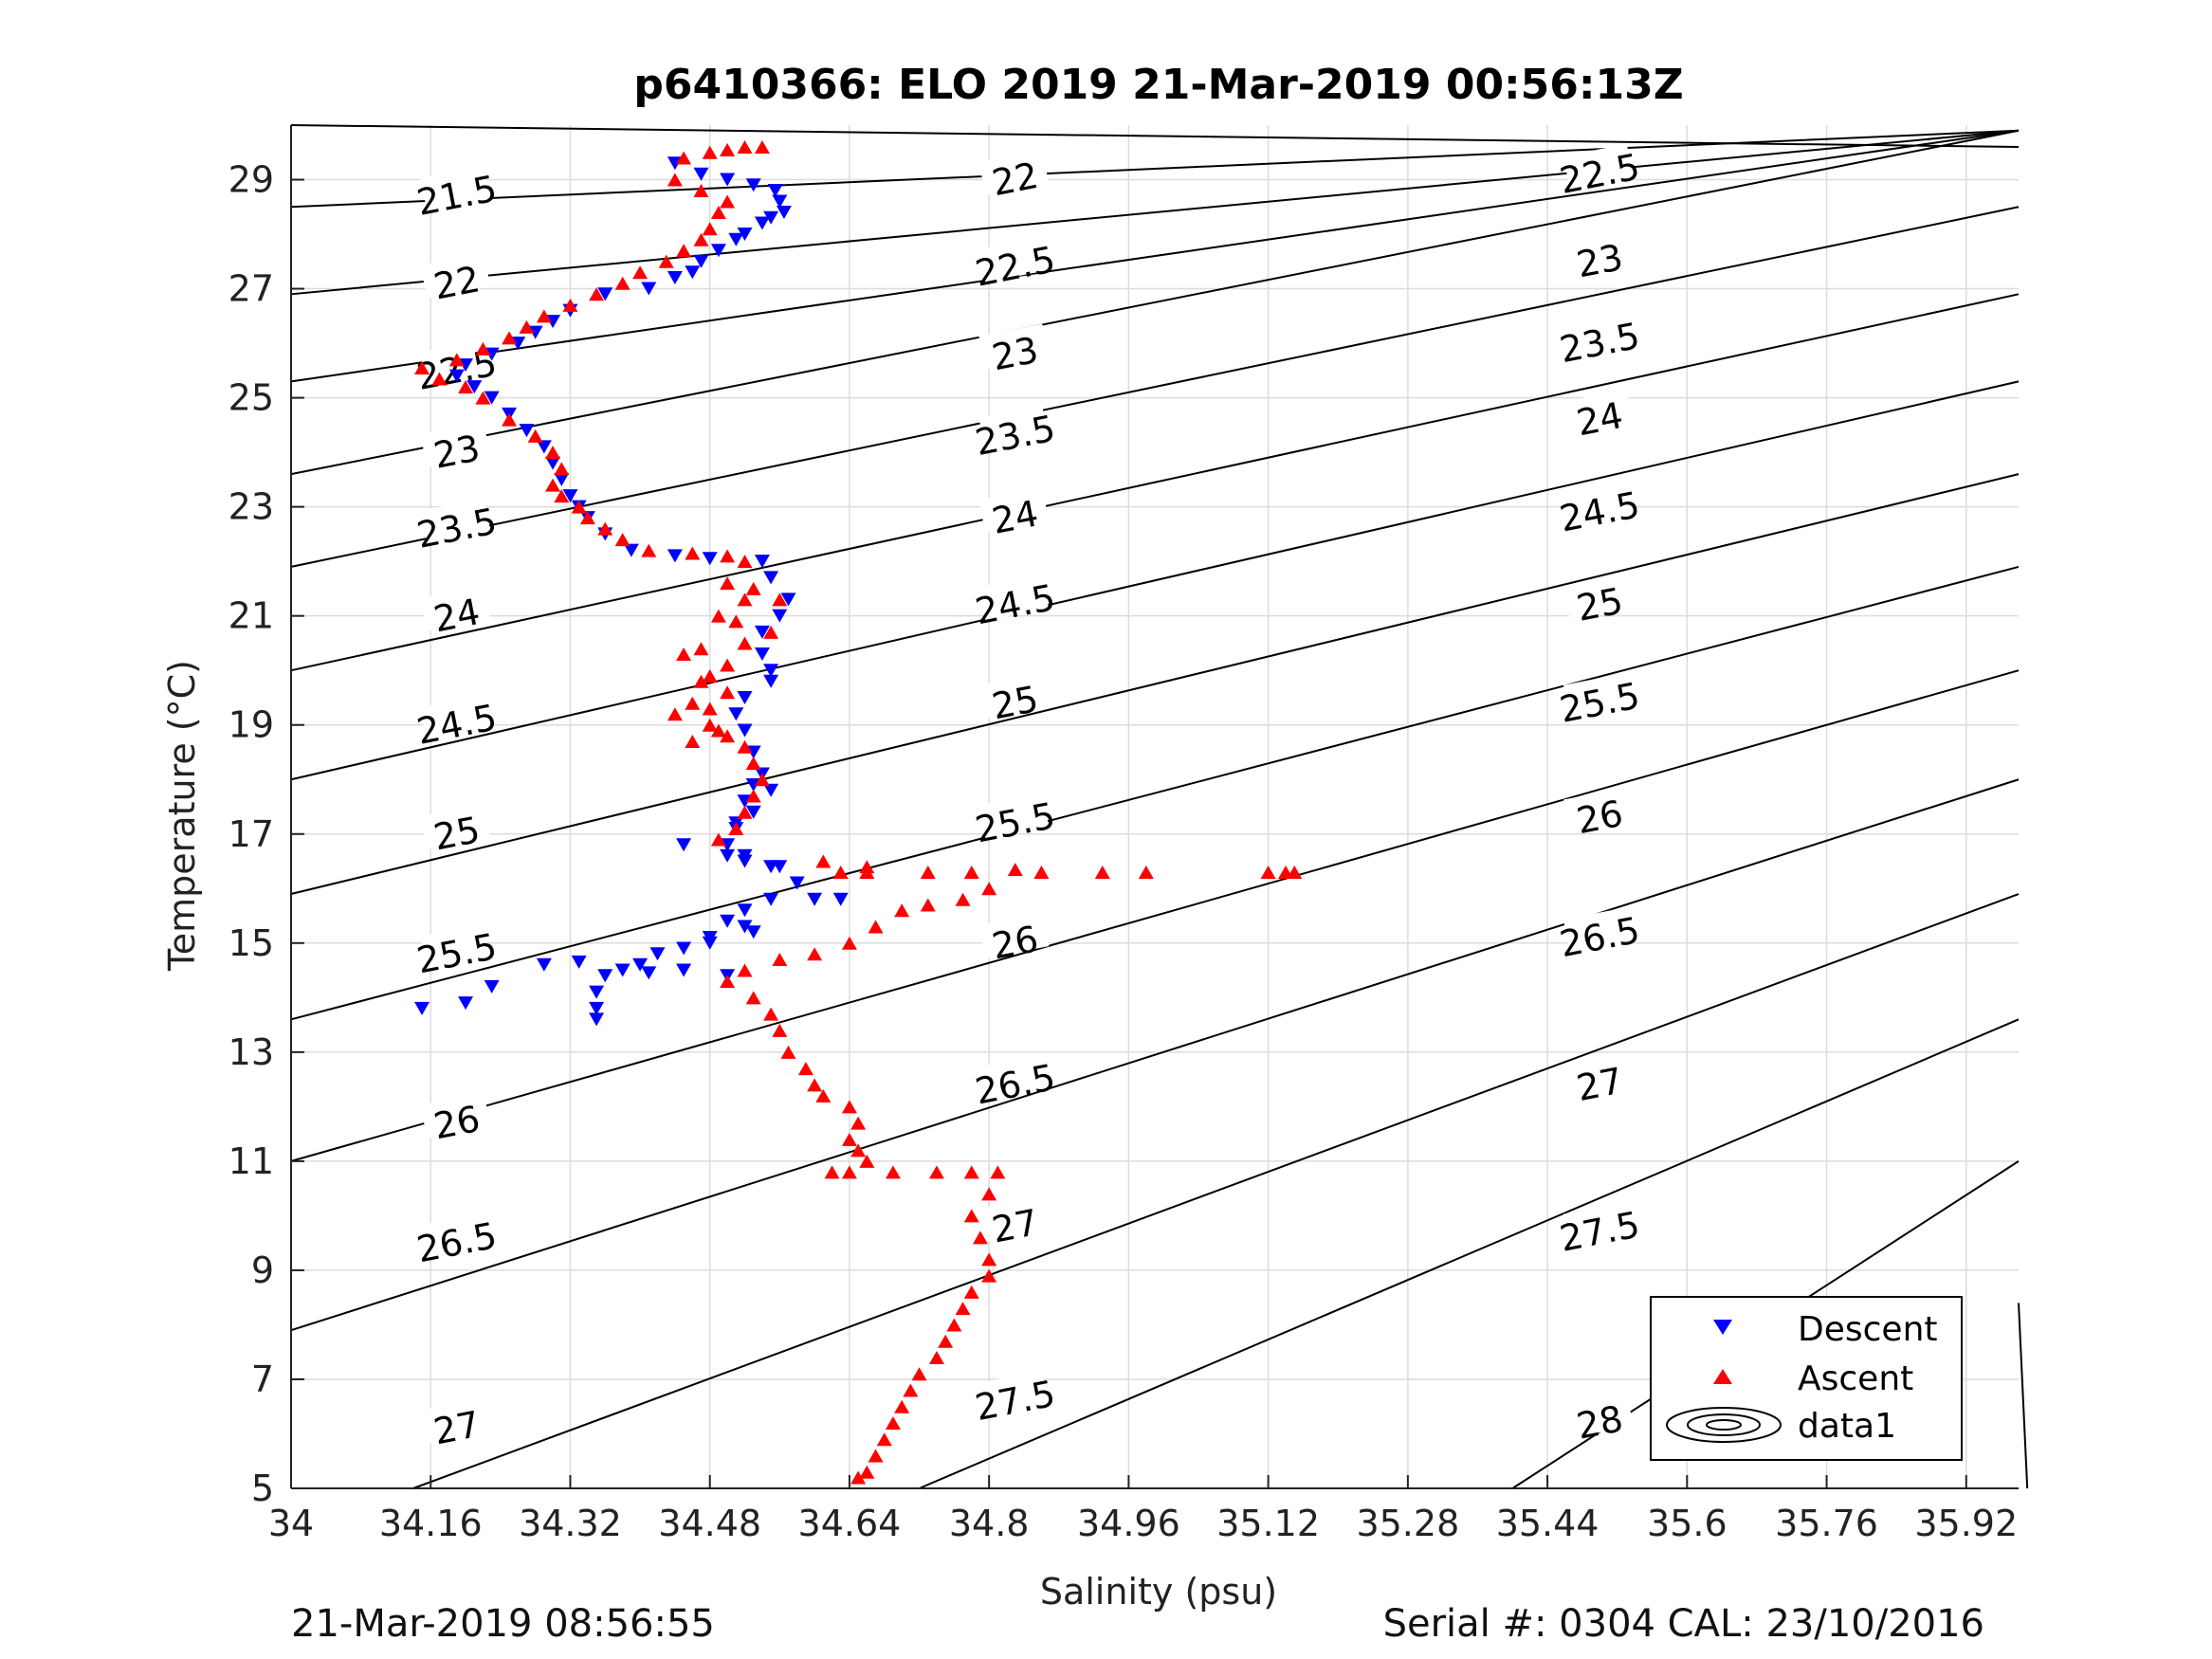 This screenshot has height=1659, width=2212. Describe the element at coordinates (1683, 1624) in the screenshot. I see `footer-serial-cal: Serial #: 0304 CAL: 23/10/2016` at that location.